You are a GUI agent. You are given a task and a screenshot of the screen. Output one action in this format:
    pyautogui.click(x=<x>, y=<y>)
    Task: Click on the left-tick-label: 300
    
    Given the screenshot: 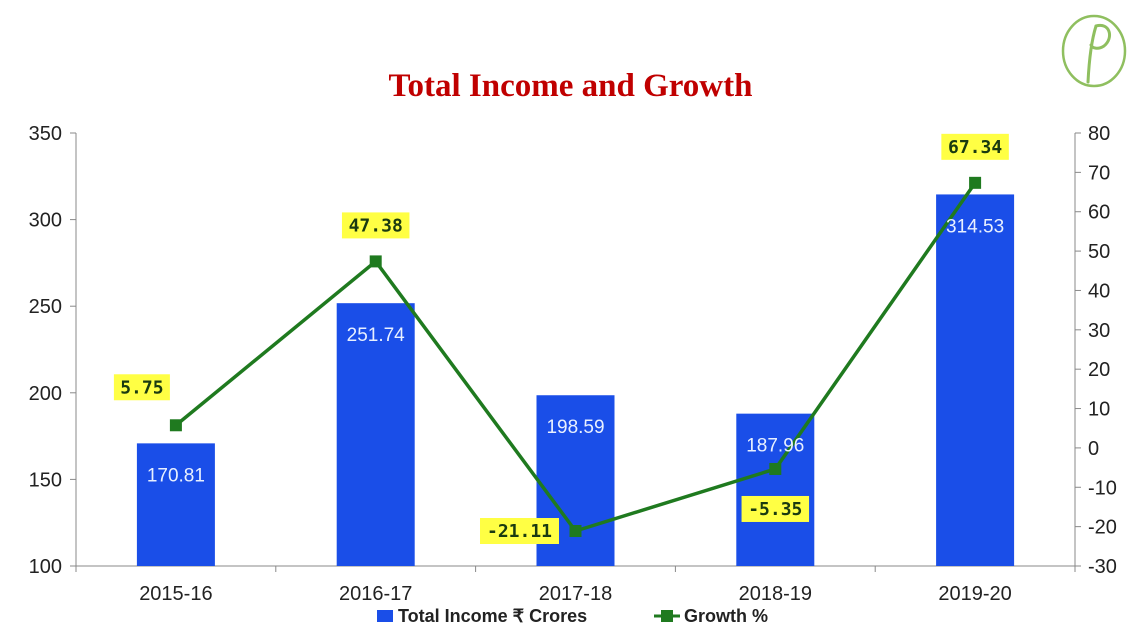 What is the action you would take?
    pyautogui.click(x=45, y=221)
    